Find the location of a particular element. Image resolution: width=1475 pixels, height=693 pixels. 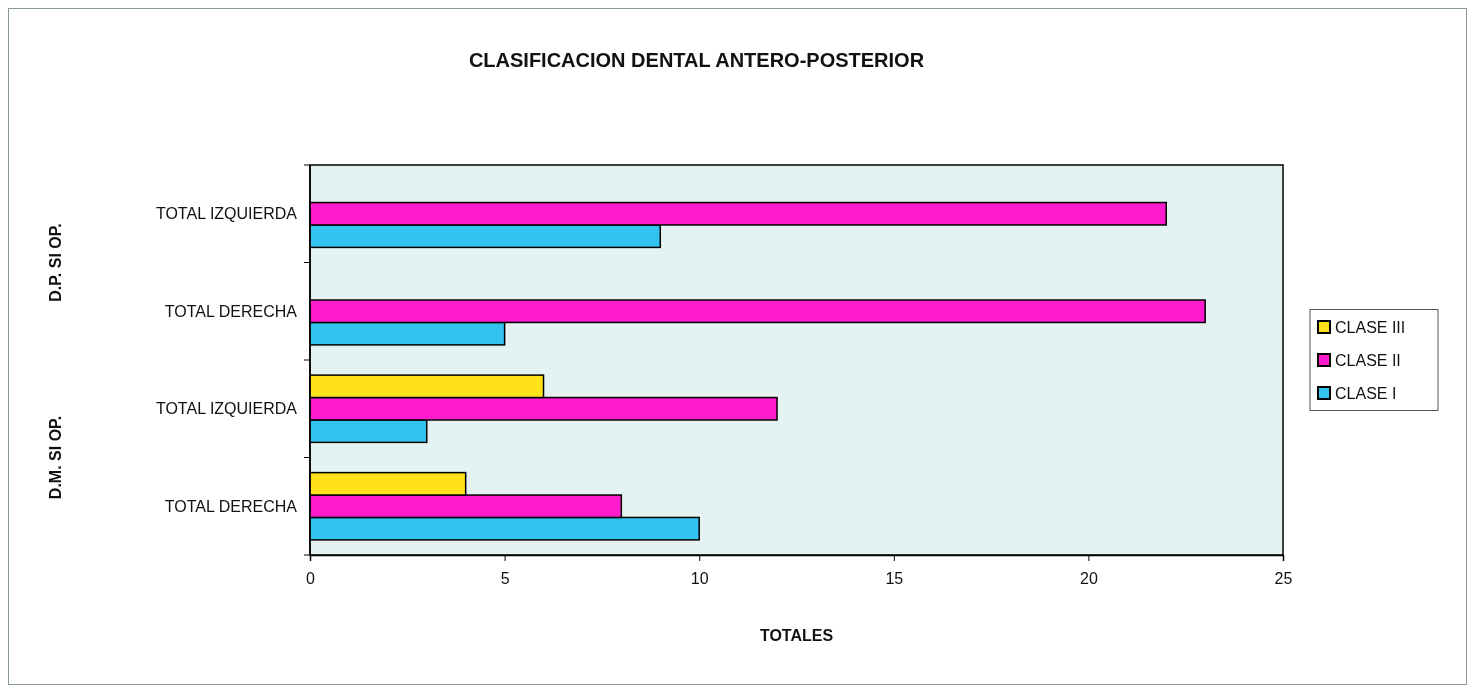

legend-label: CLASE II is located at coordinates (1368, 360).